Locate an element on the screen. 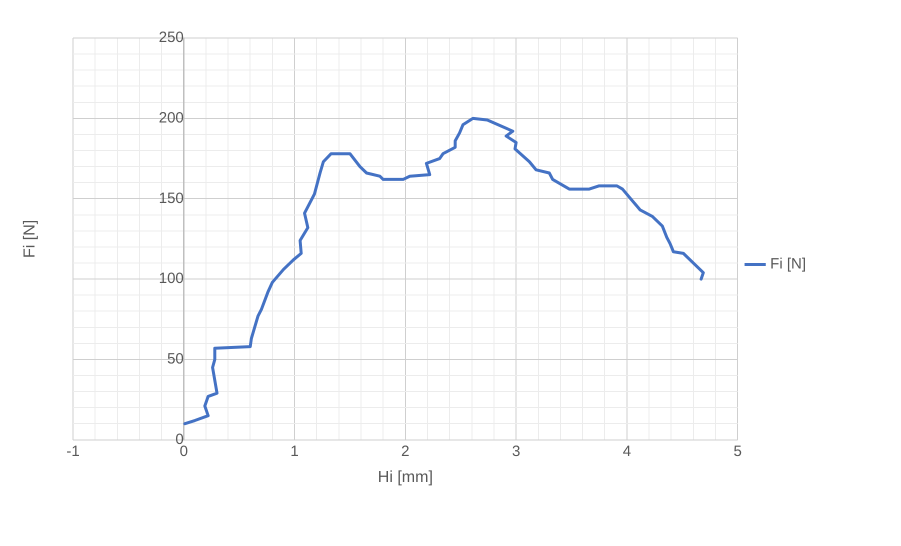  x-tick-label: 1 is located at coordinates (294, 451).